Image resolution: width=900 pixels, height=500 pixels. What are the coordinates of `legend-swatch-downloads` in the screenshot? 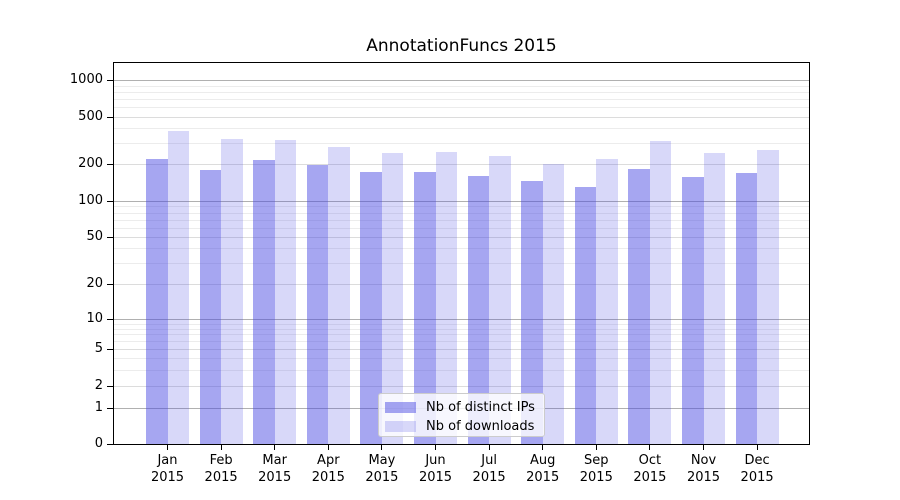 It's located at (400, 426).